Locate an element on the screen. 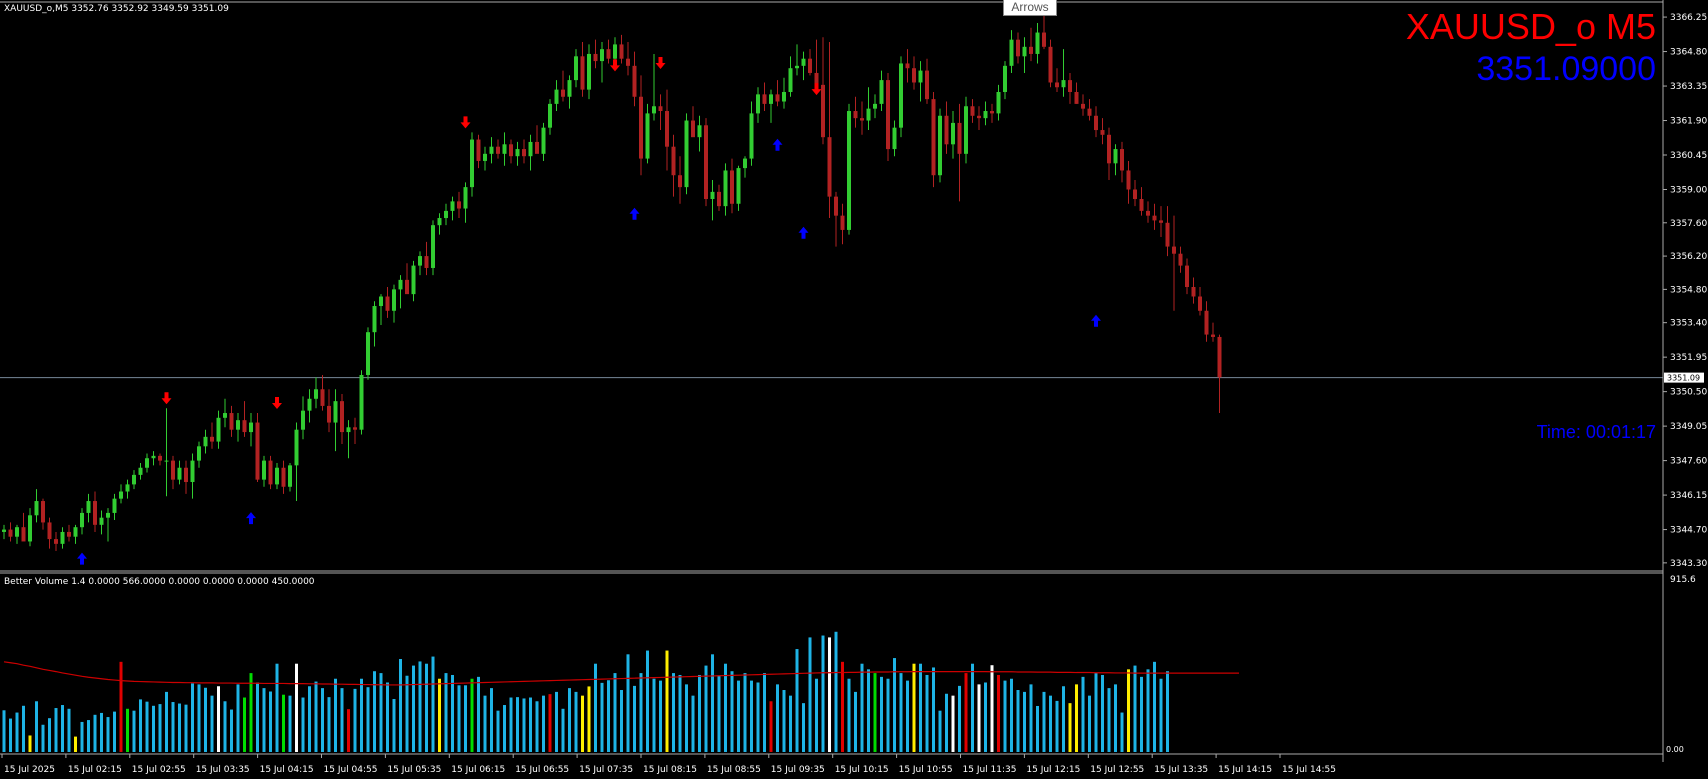 This screenshot has width=1708, height=779. volume-pane is located at coordinates (621, 691).